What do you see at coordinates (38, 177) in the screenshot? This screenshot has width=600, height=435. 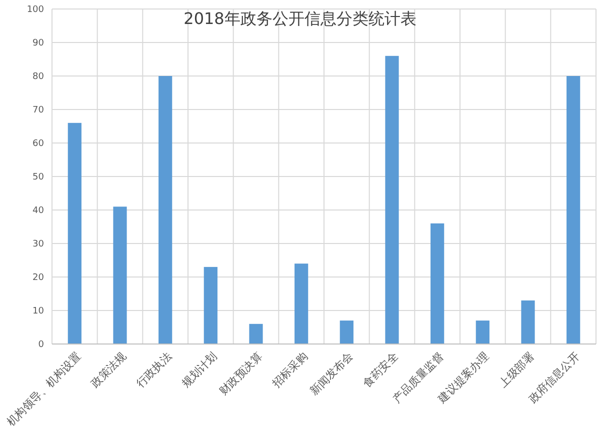 I see `y-tick-label: 50` at bounding box center [38, 177].